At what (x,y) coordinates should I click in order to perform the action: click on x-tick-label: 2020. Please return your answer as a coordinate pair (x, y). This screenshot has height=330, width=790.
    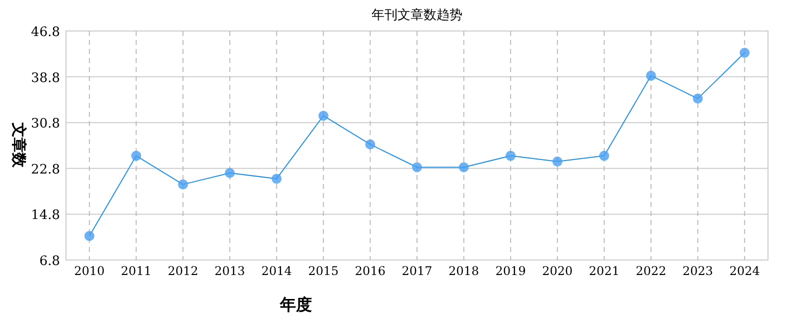
    Looking at the image, I should click on (557, 271).